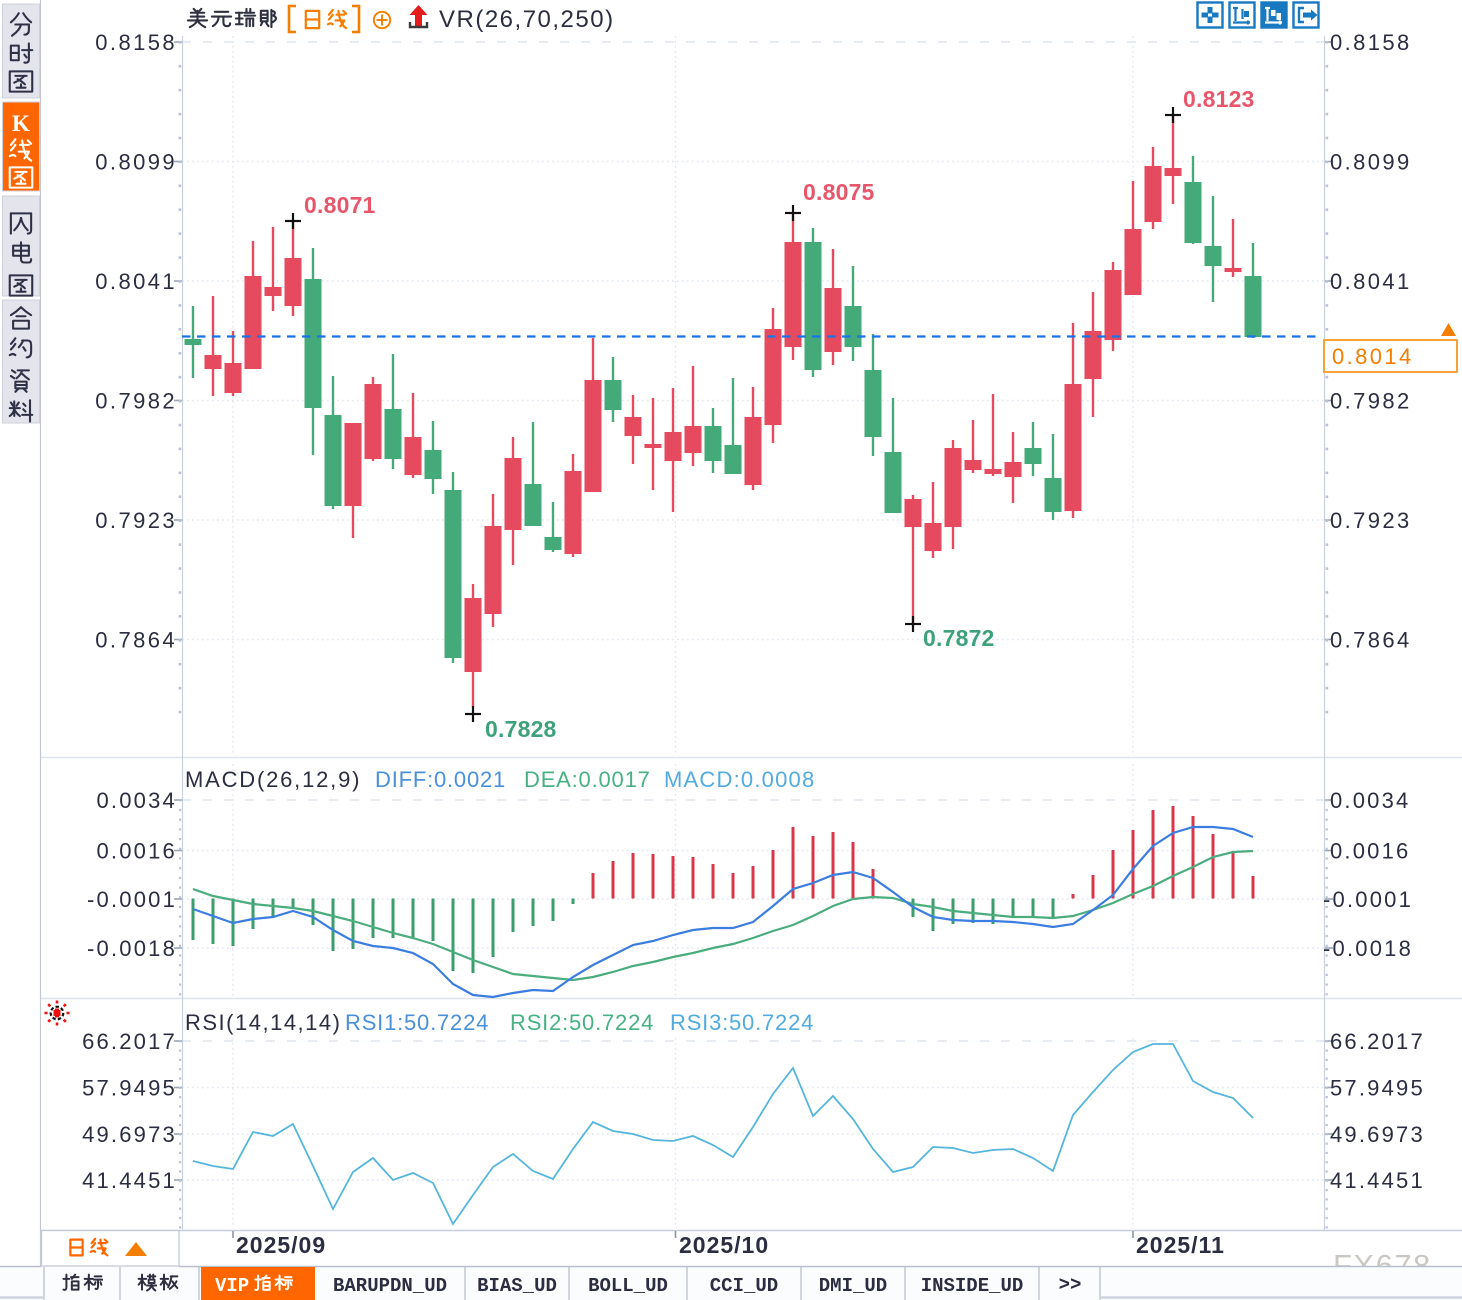 This screenshot has width=1462, height=1300. I want to click on svg-text: MACD(26,12,9), so click(273, 779).